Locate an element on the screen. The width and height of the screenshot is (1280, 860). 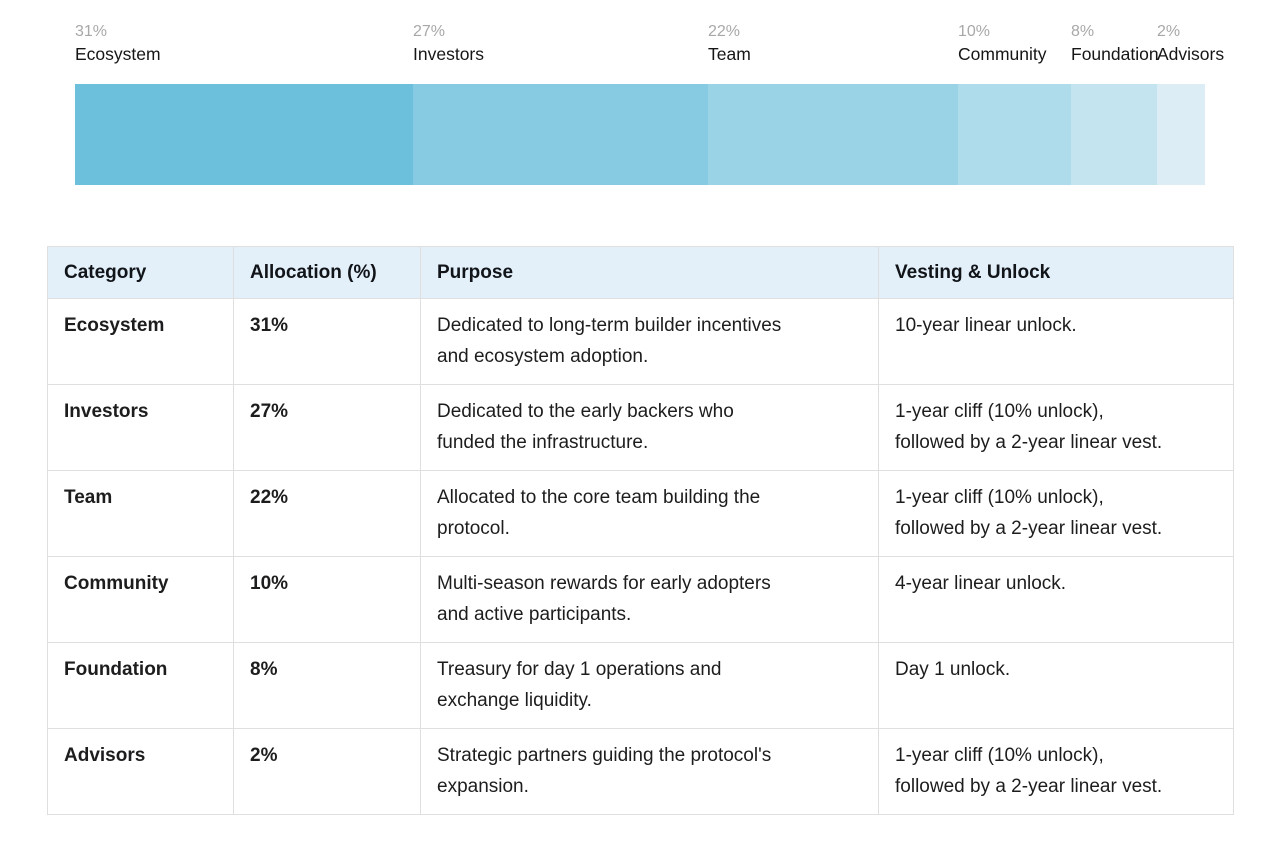
segment-name: Team is located at coordinates (729, 54).